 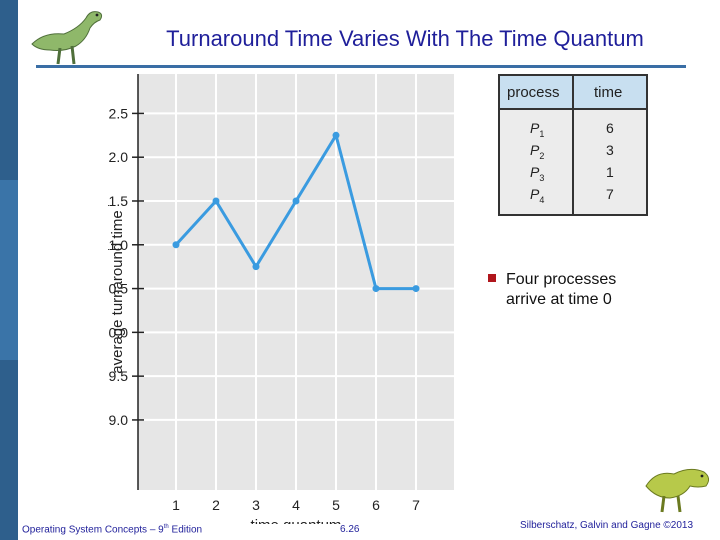 I want to click on footer-book-title: Operating System Concepts – 9th Edition, so click(x=112, y=530).